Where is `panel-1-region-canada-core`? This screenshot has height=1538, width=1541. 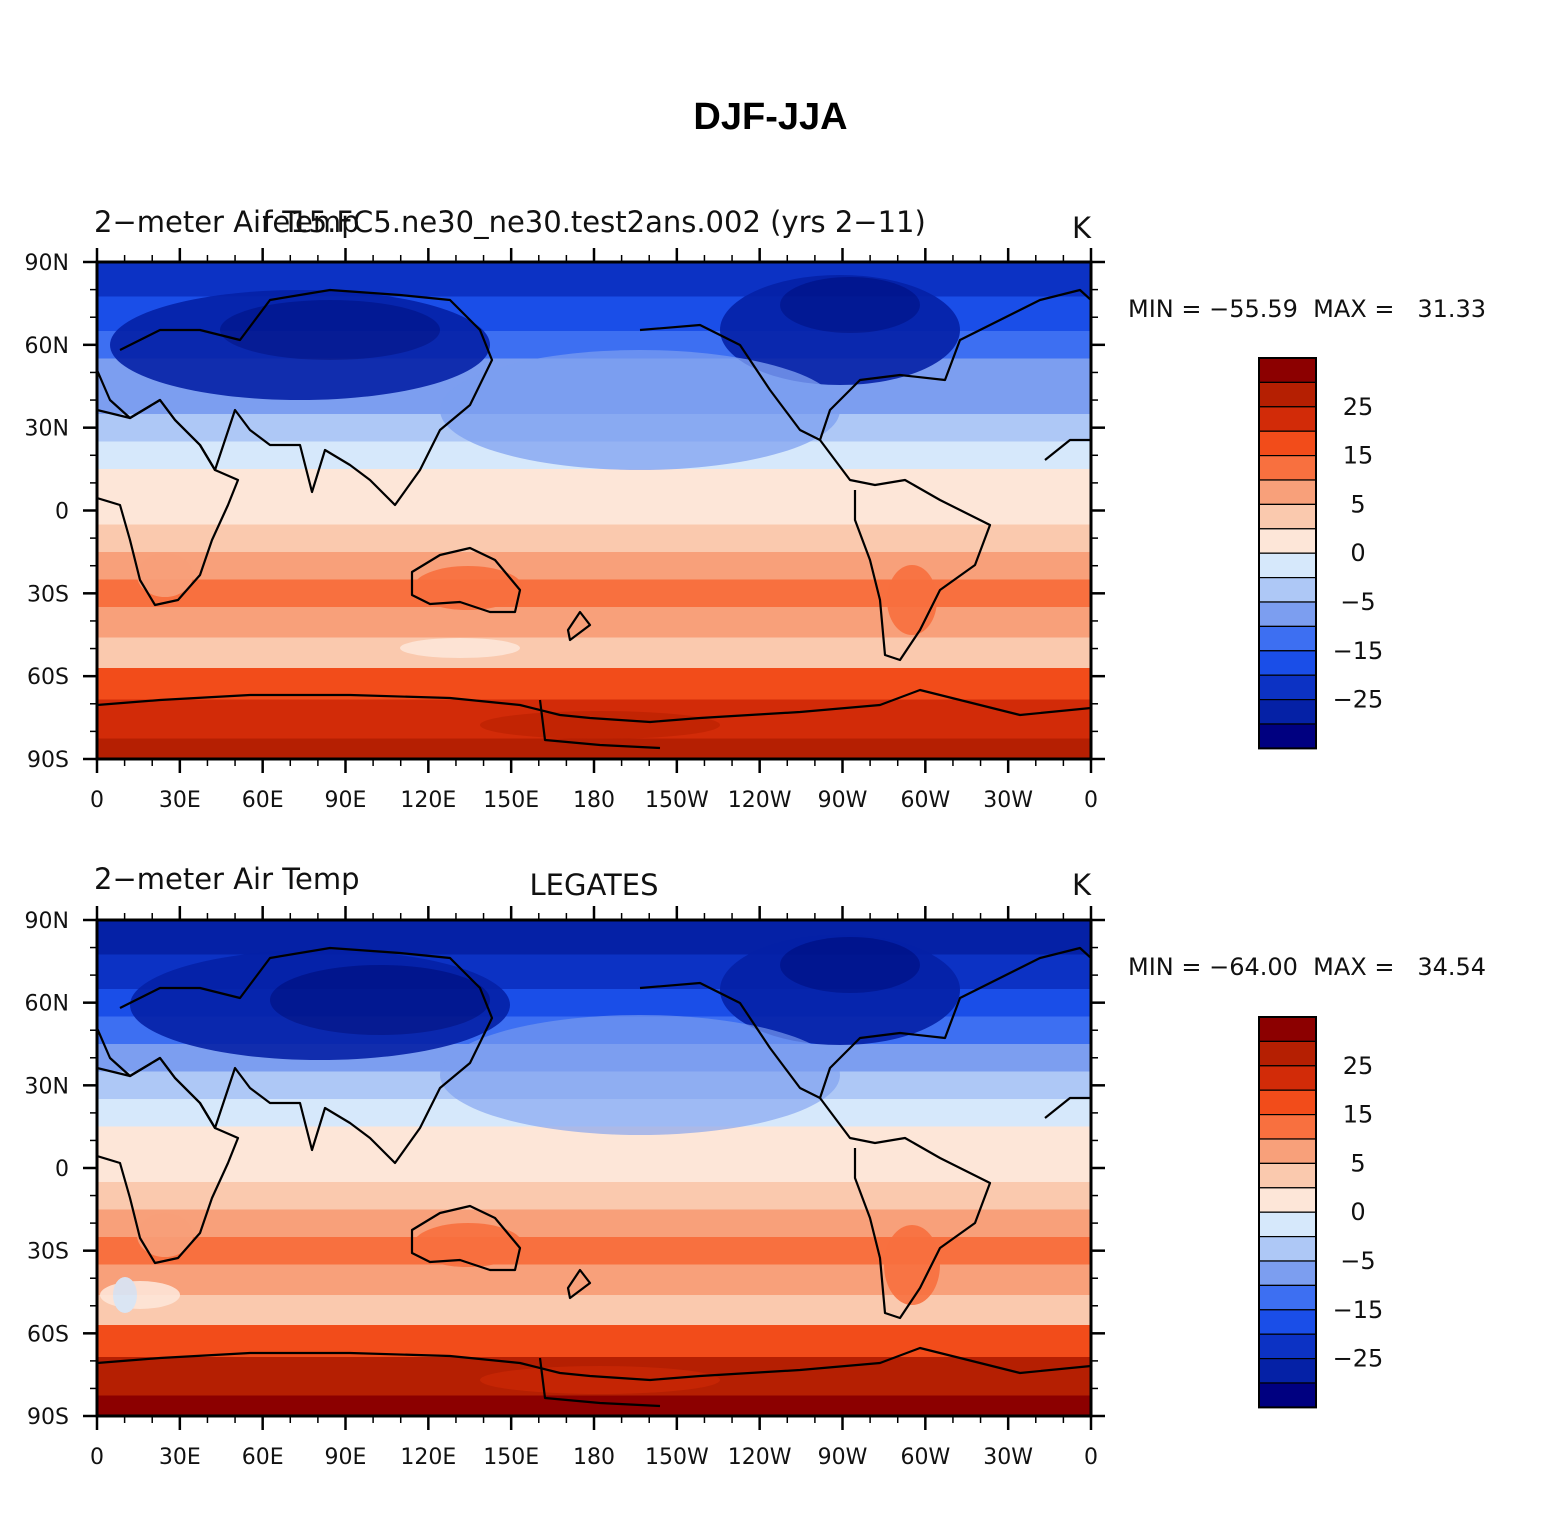 panel-1-region-canada-core is located at coordinates (850, 305).